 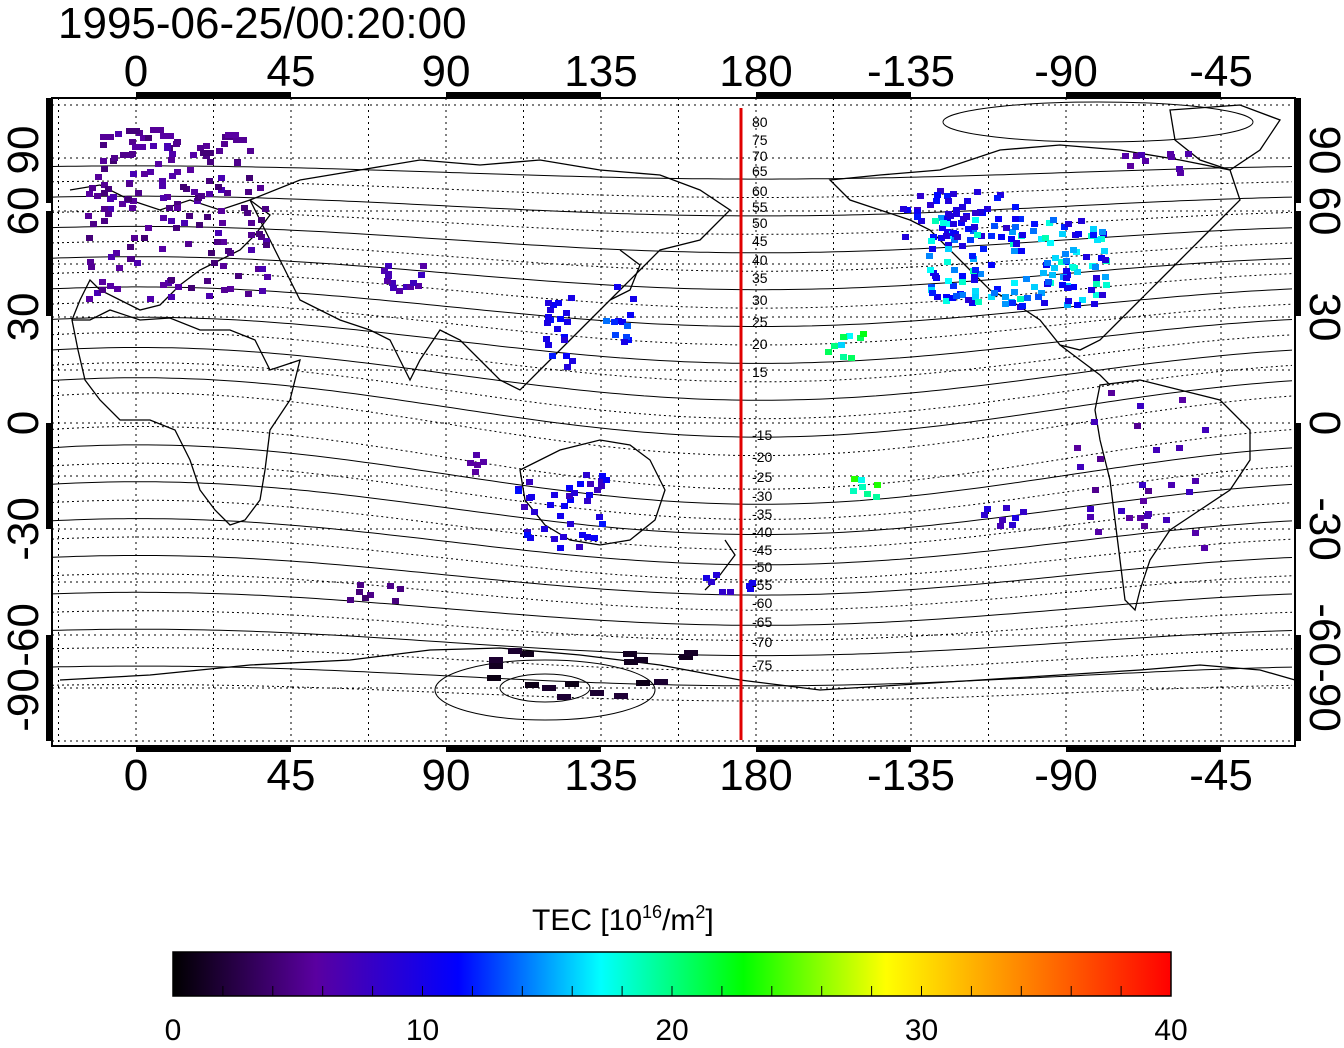 I want to click on bottom-lon-label: 180, so click(x=755, y=775).